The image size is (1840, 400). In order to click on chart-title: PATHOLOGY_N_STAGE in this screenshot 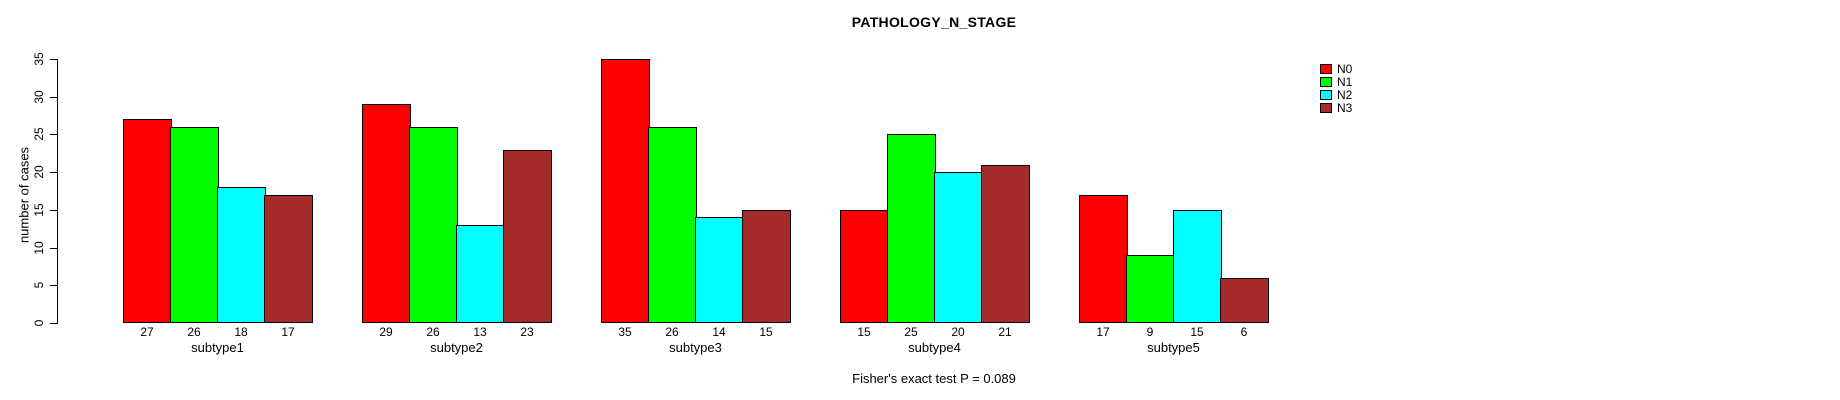, I will do `click(934, 22)`.